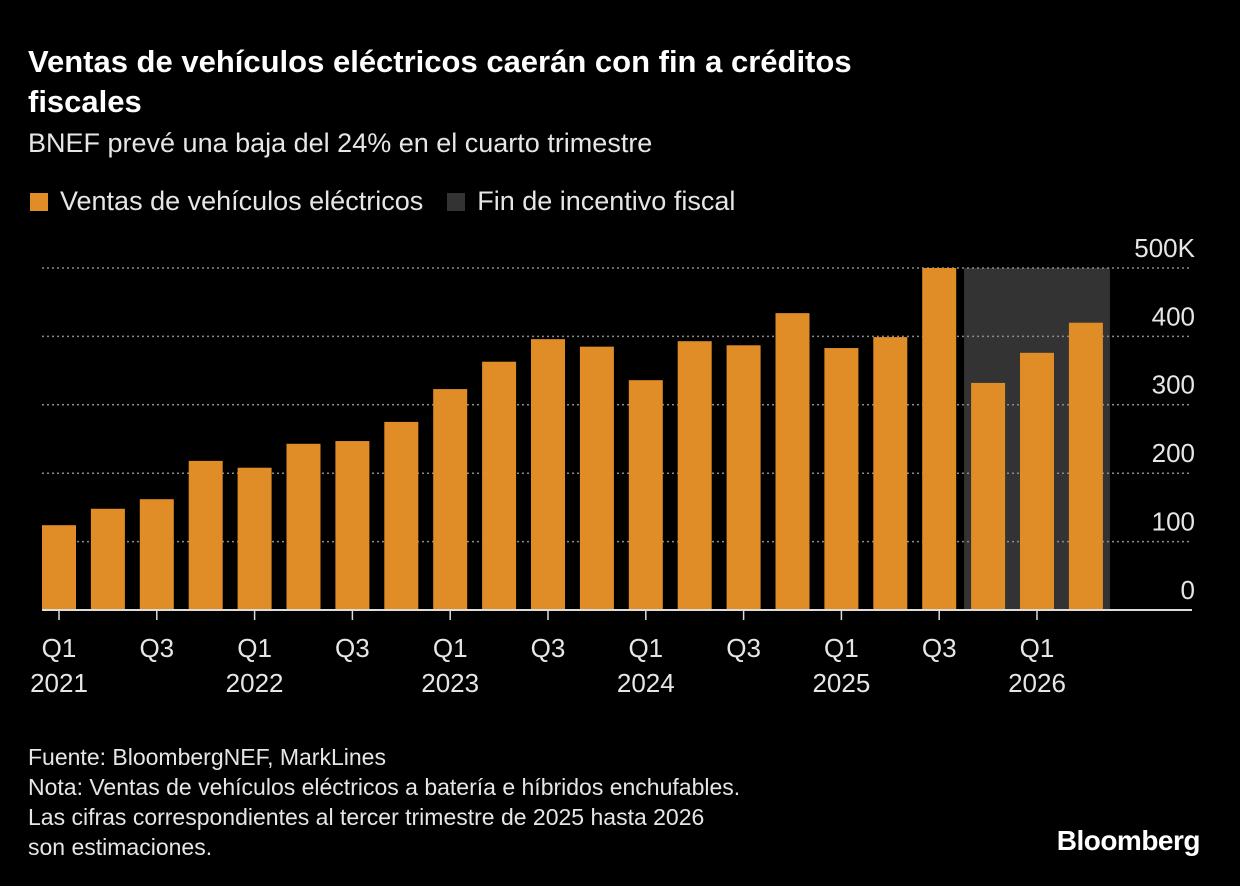 This screenshot has height=886, width=1240. What do you see at coordinates (120, 847) in the screenshot?
I see `note: son estimaciones.` at bounding box center [120, 847].